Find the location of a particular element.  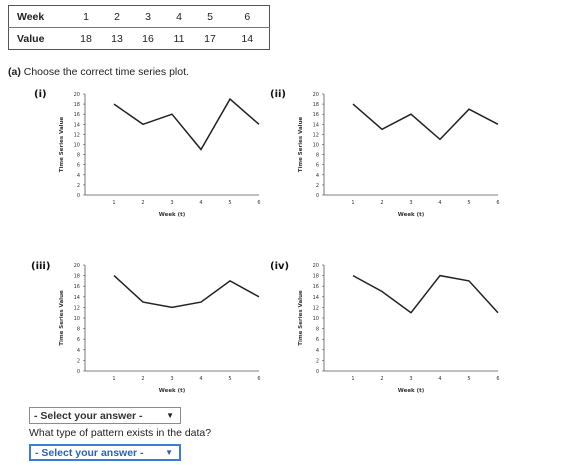

table-row-value: Value 18 13 16 11 17 14 is located at coordinates (139, 39).